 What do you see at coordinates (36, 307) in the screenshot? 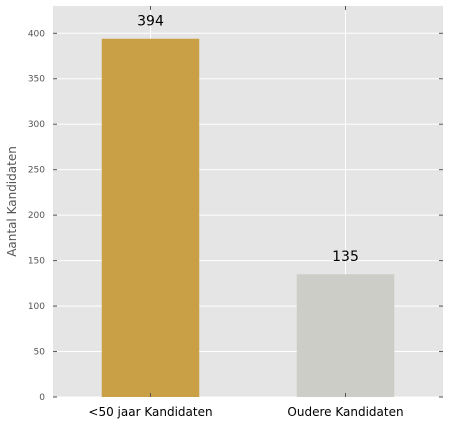
I see `y-tick-label: 100` at bounding box center [36, 307].